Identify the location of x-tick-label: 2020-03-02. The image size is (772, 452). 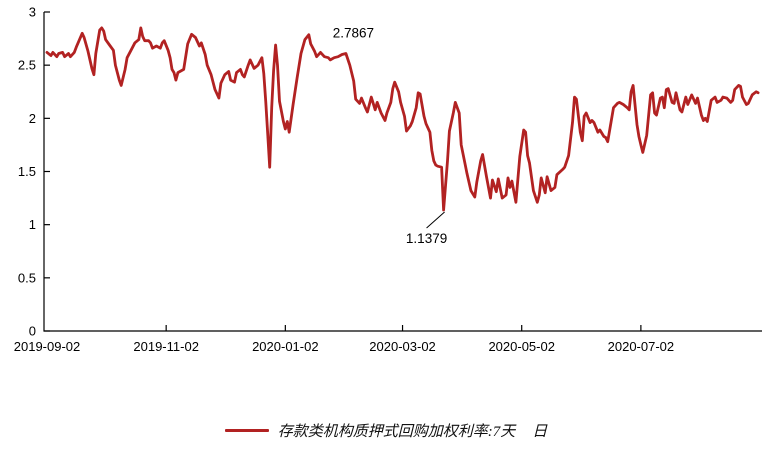
(402, 346).